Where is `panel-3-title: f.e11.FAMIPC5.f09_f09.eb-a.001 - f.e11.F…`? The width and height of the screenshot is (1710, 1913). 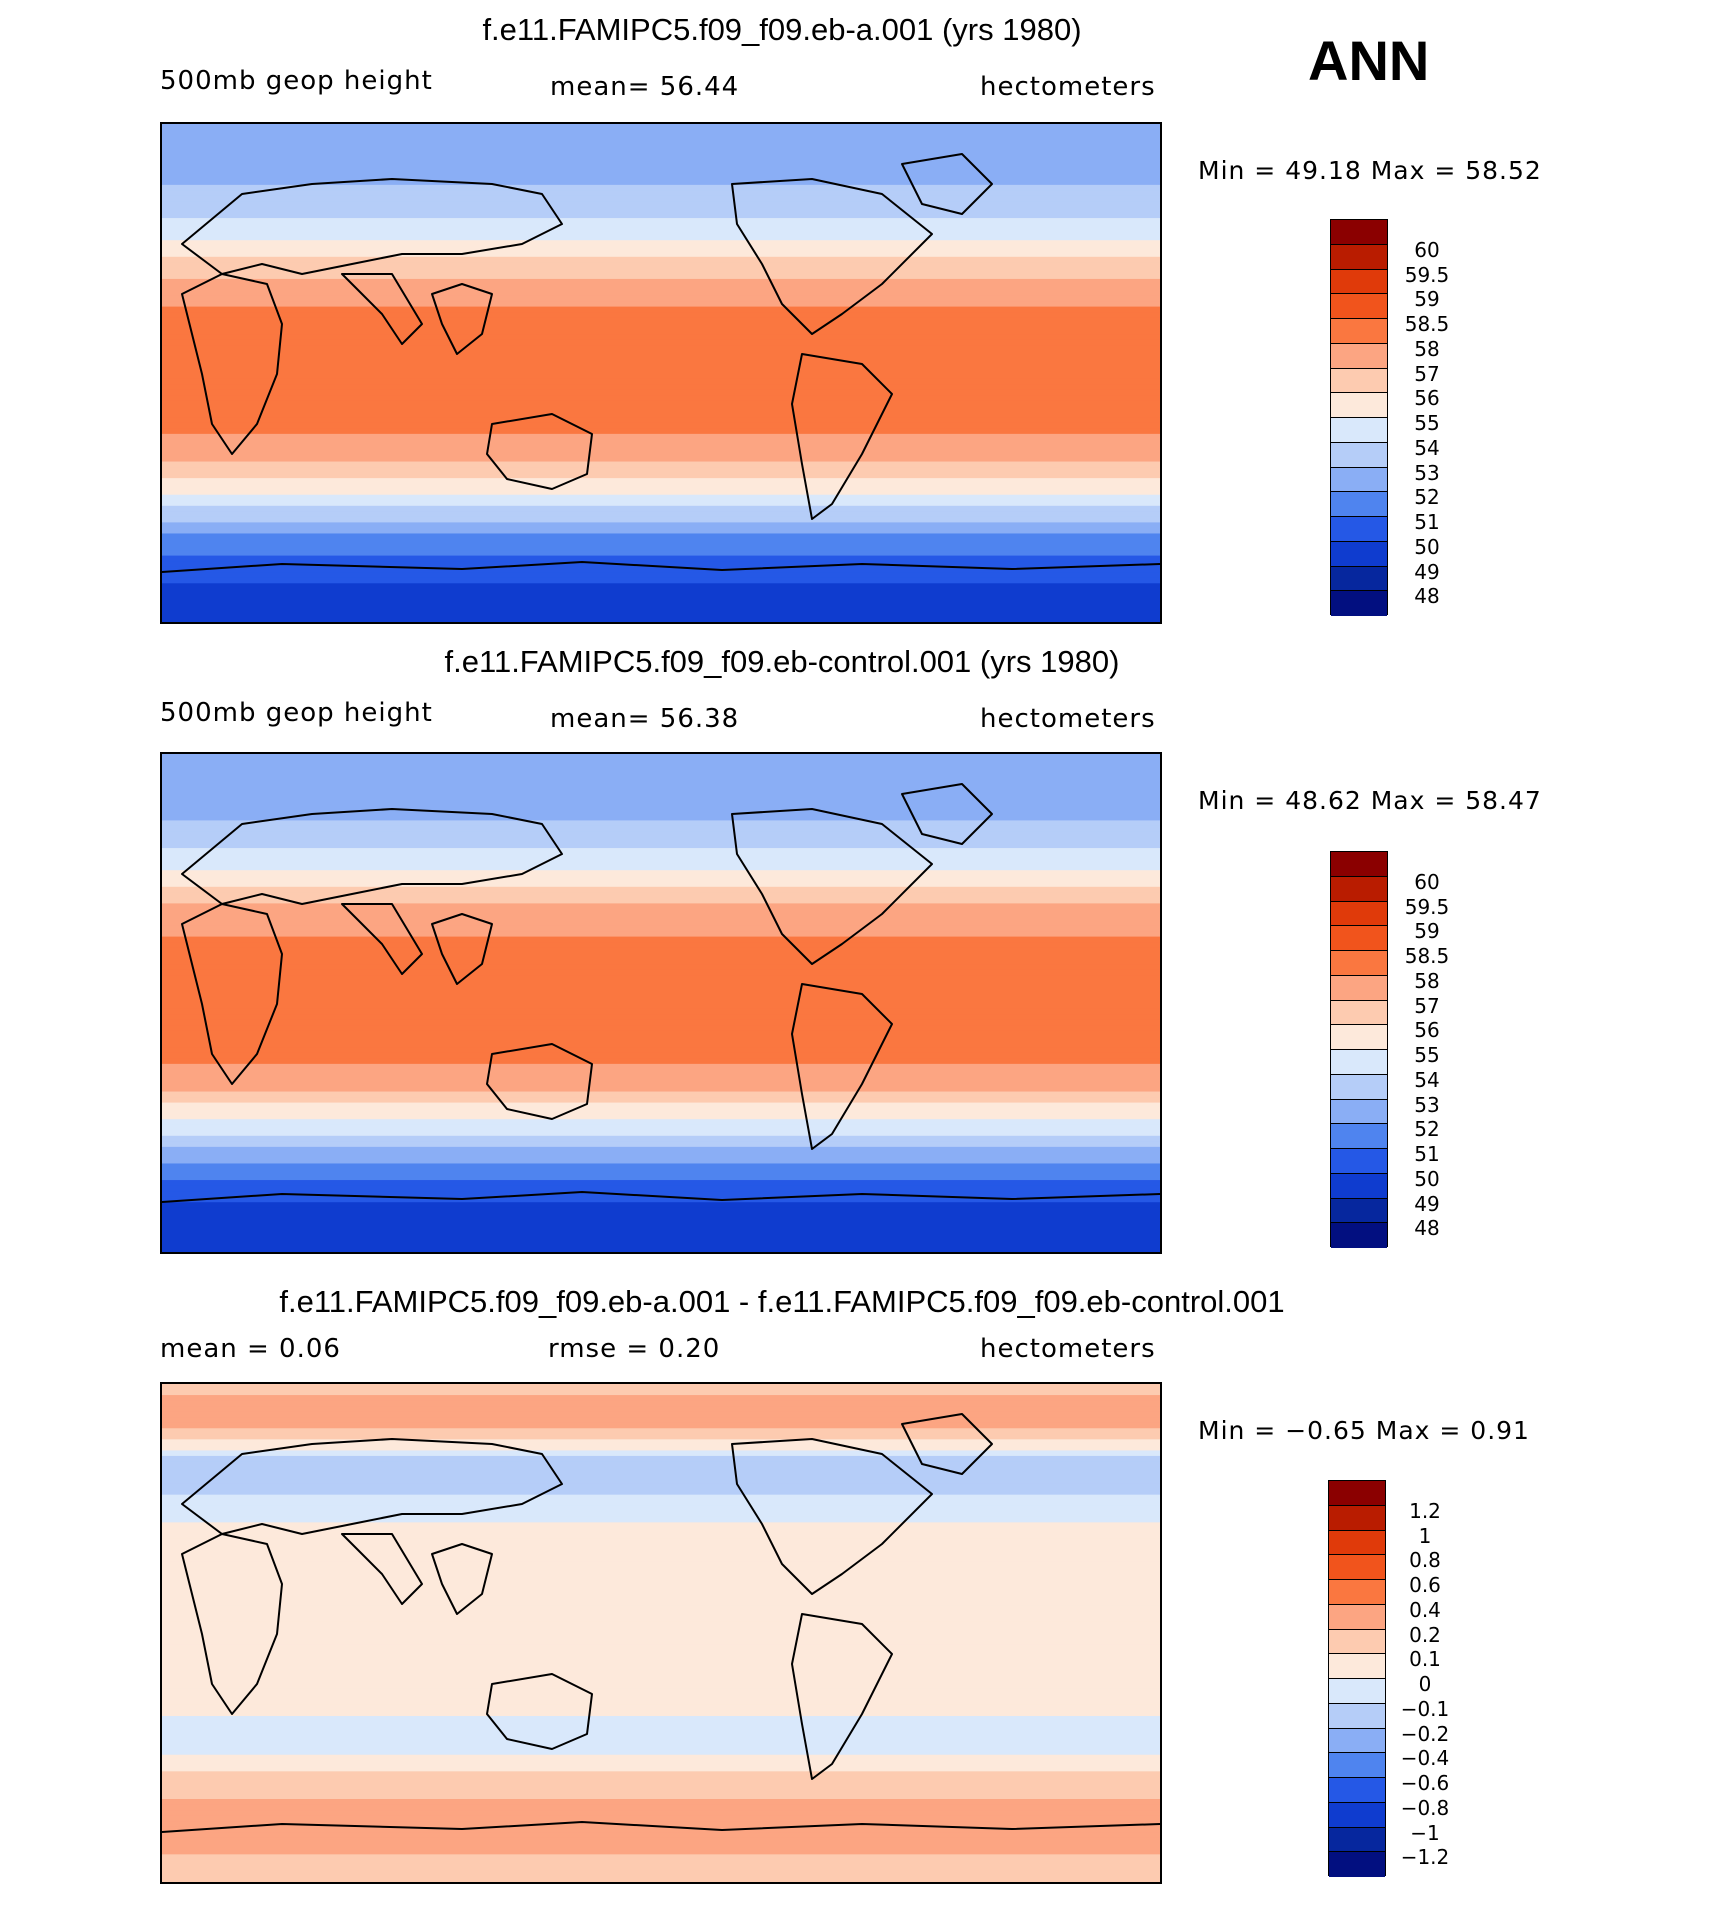 panel-3-title: f.e11.FAMIPC5.f09_f09.eb-a.001 - f.e11.F… is located at coordinates (782, 1301).